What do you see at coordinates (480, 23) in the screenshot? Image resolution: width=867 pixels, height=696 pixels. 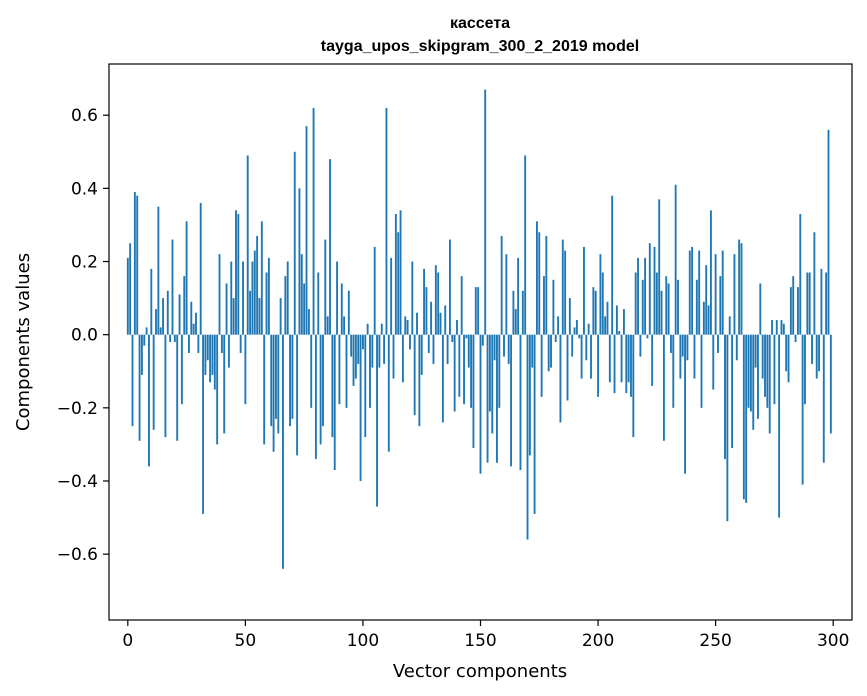 I see `chart-title: кассета` at bounding box center [480, 23].